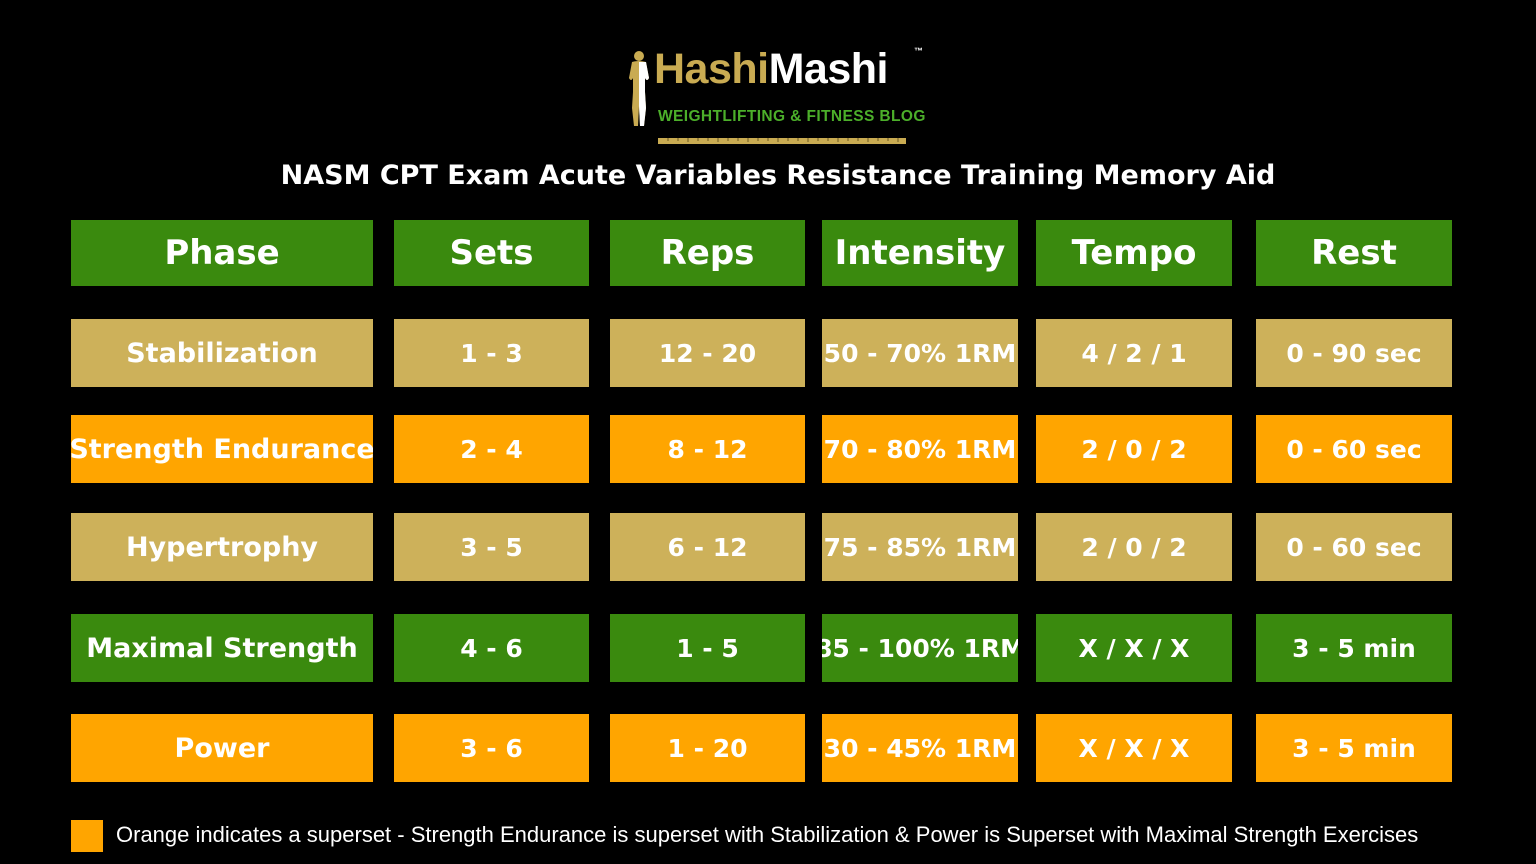  Describe the element at coordinates (782, 141) in the screenshot. I see `measuring-tape-icon` at that location.